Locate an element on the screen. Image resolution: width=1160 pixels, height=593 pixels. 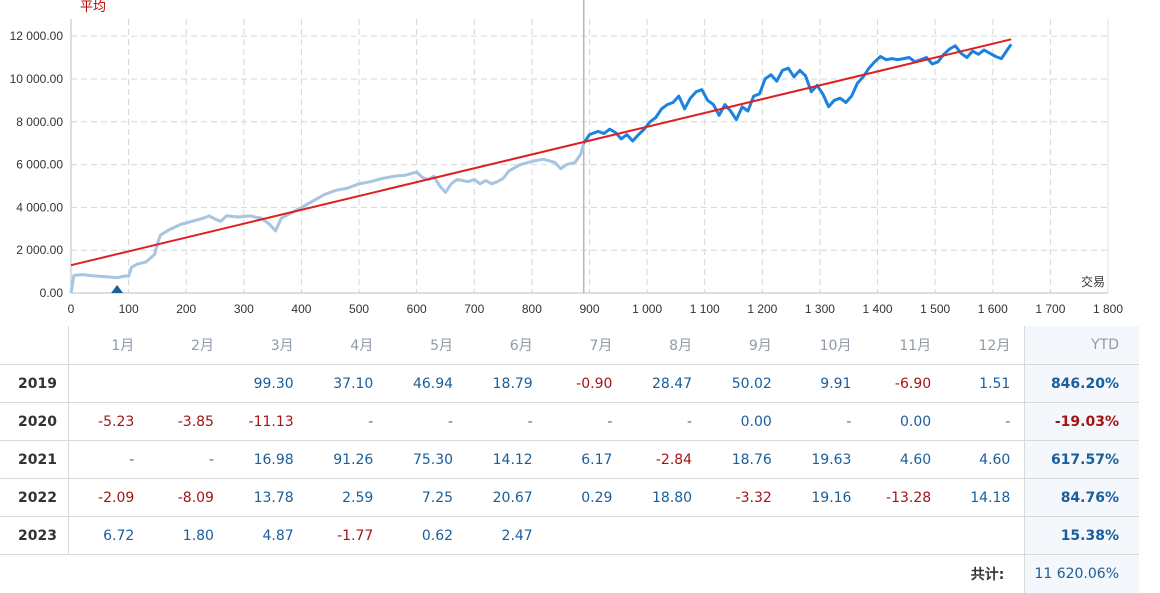
x-tick-label: 1 100 is located at coordinates (705, 309).